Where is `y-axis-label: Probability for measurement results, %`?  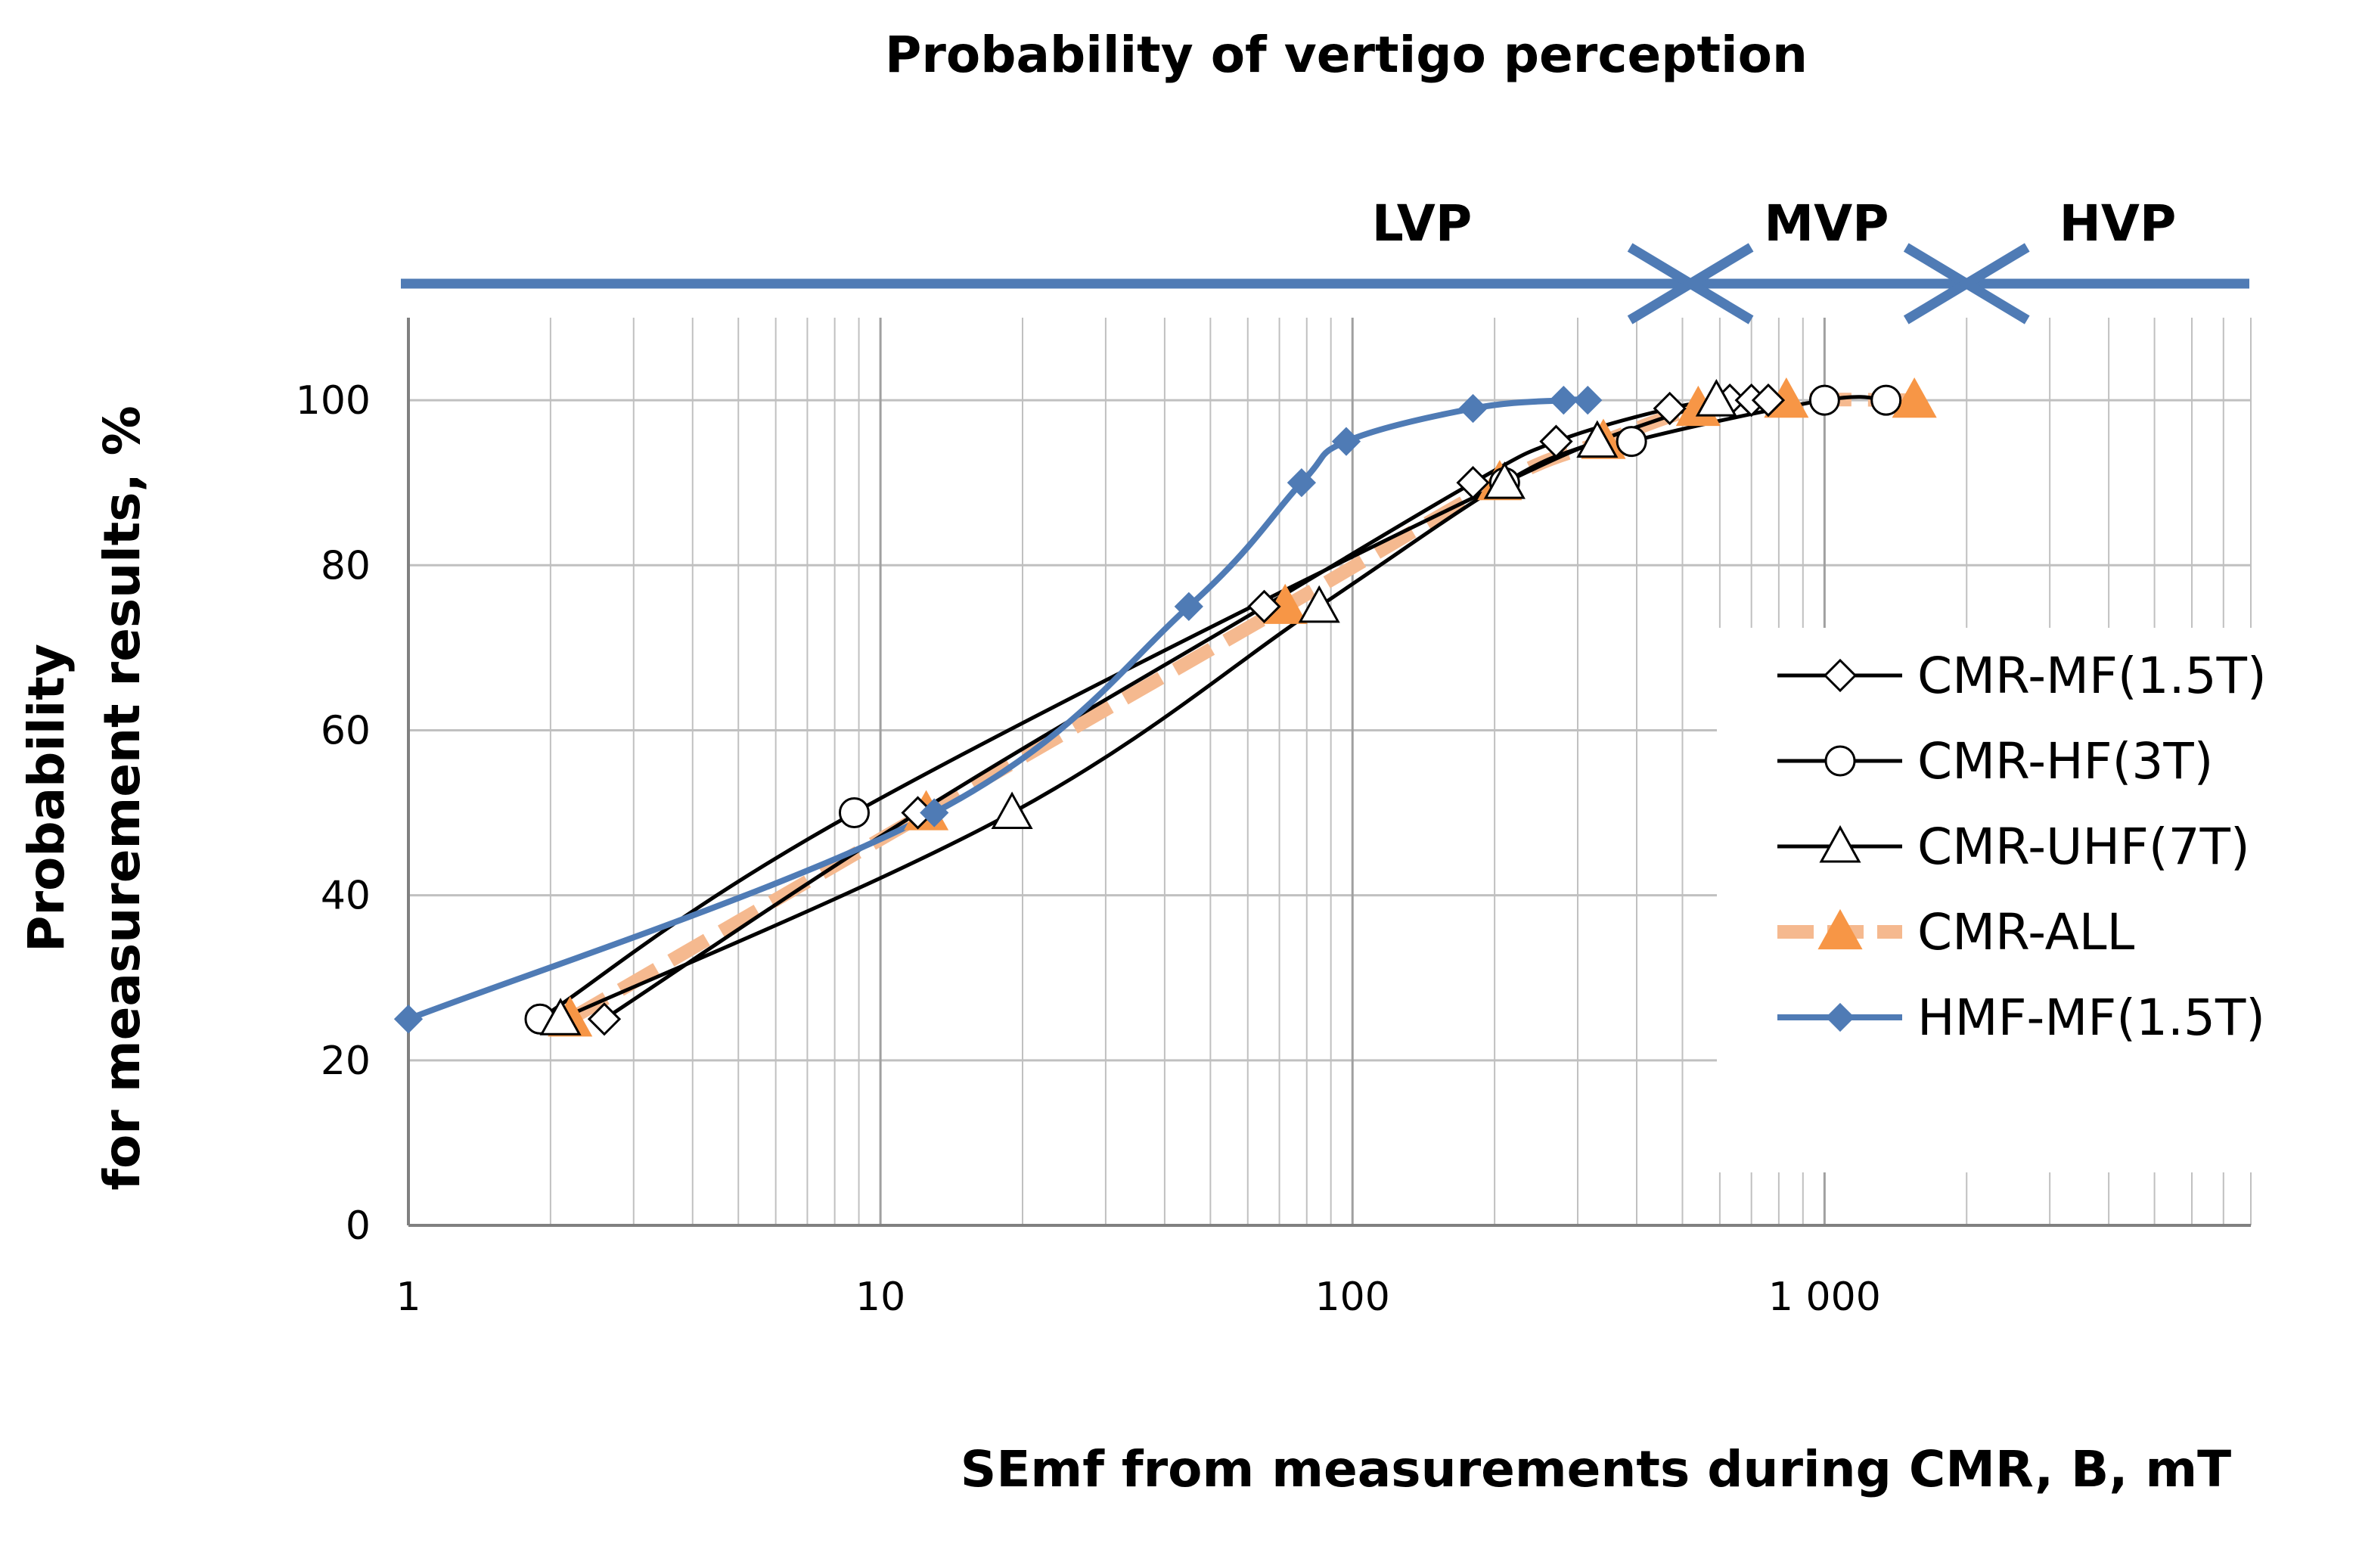 y-axis-label: Probability for measurement results, % is located at coordinates (84, 798).